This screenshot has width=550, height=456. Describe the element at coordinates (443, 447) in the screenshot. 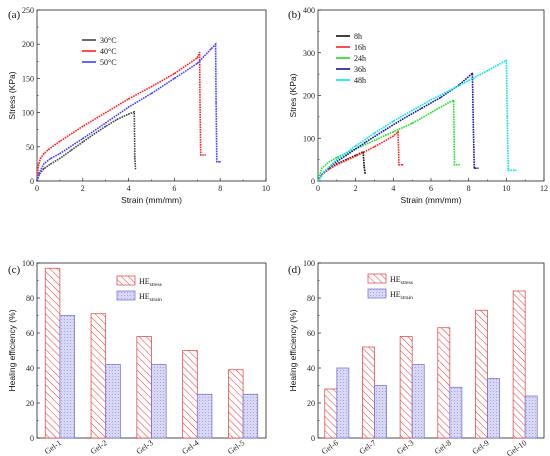

I see `x-tick-label: Gel-8` at that location.